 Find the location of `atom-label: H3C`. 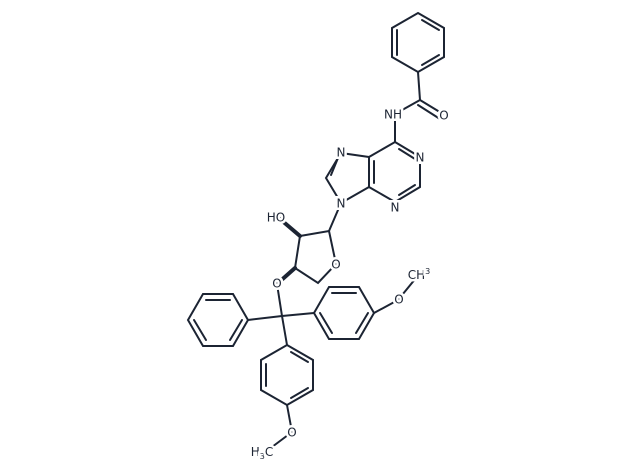

atom-label: H3C is located at coordinates (262, 453).